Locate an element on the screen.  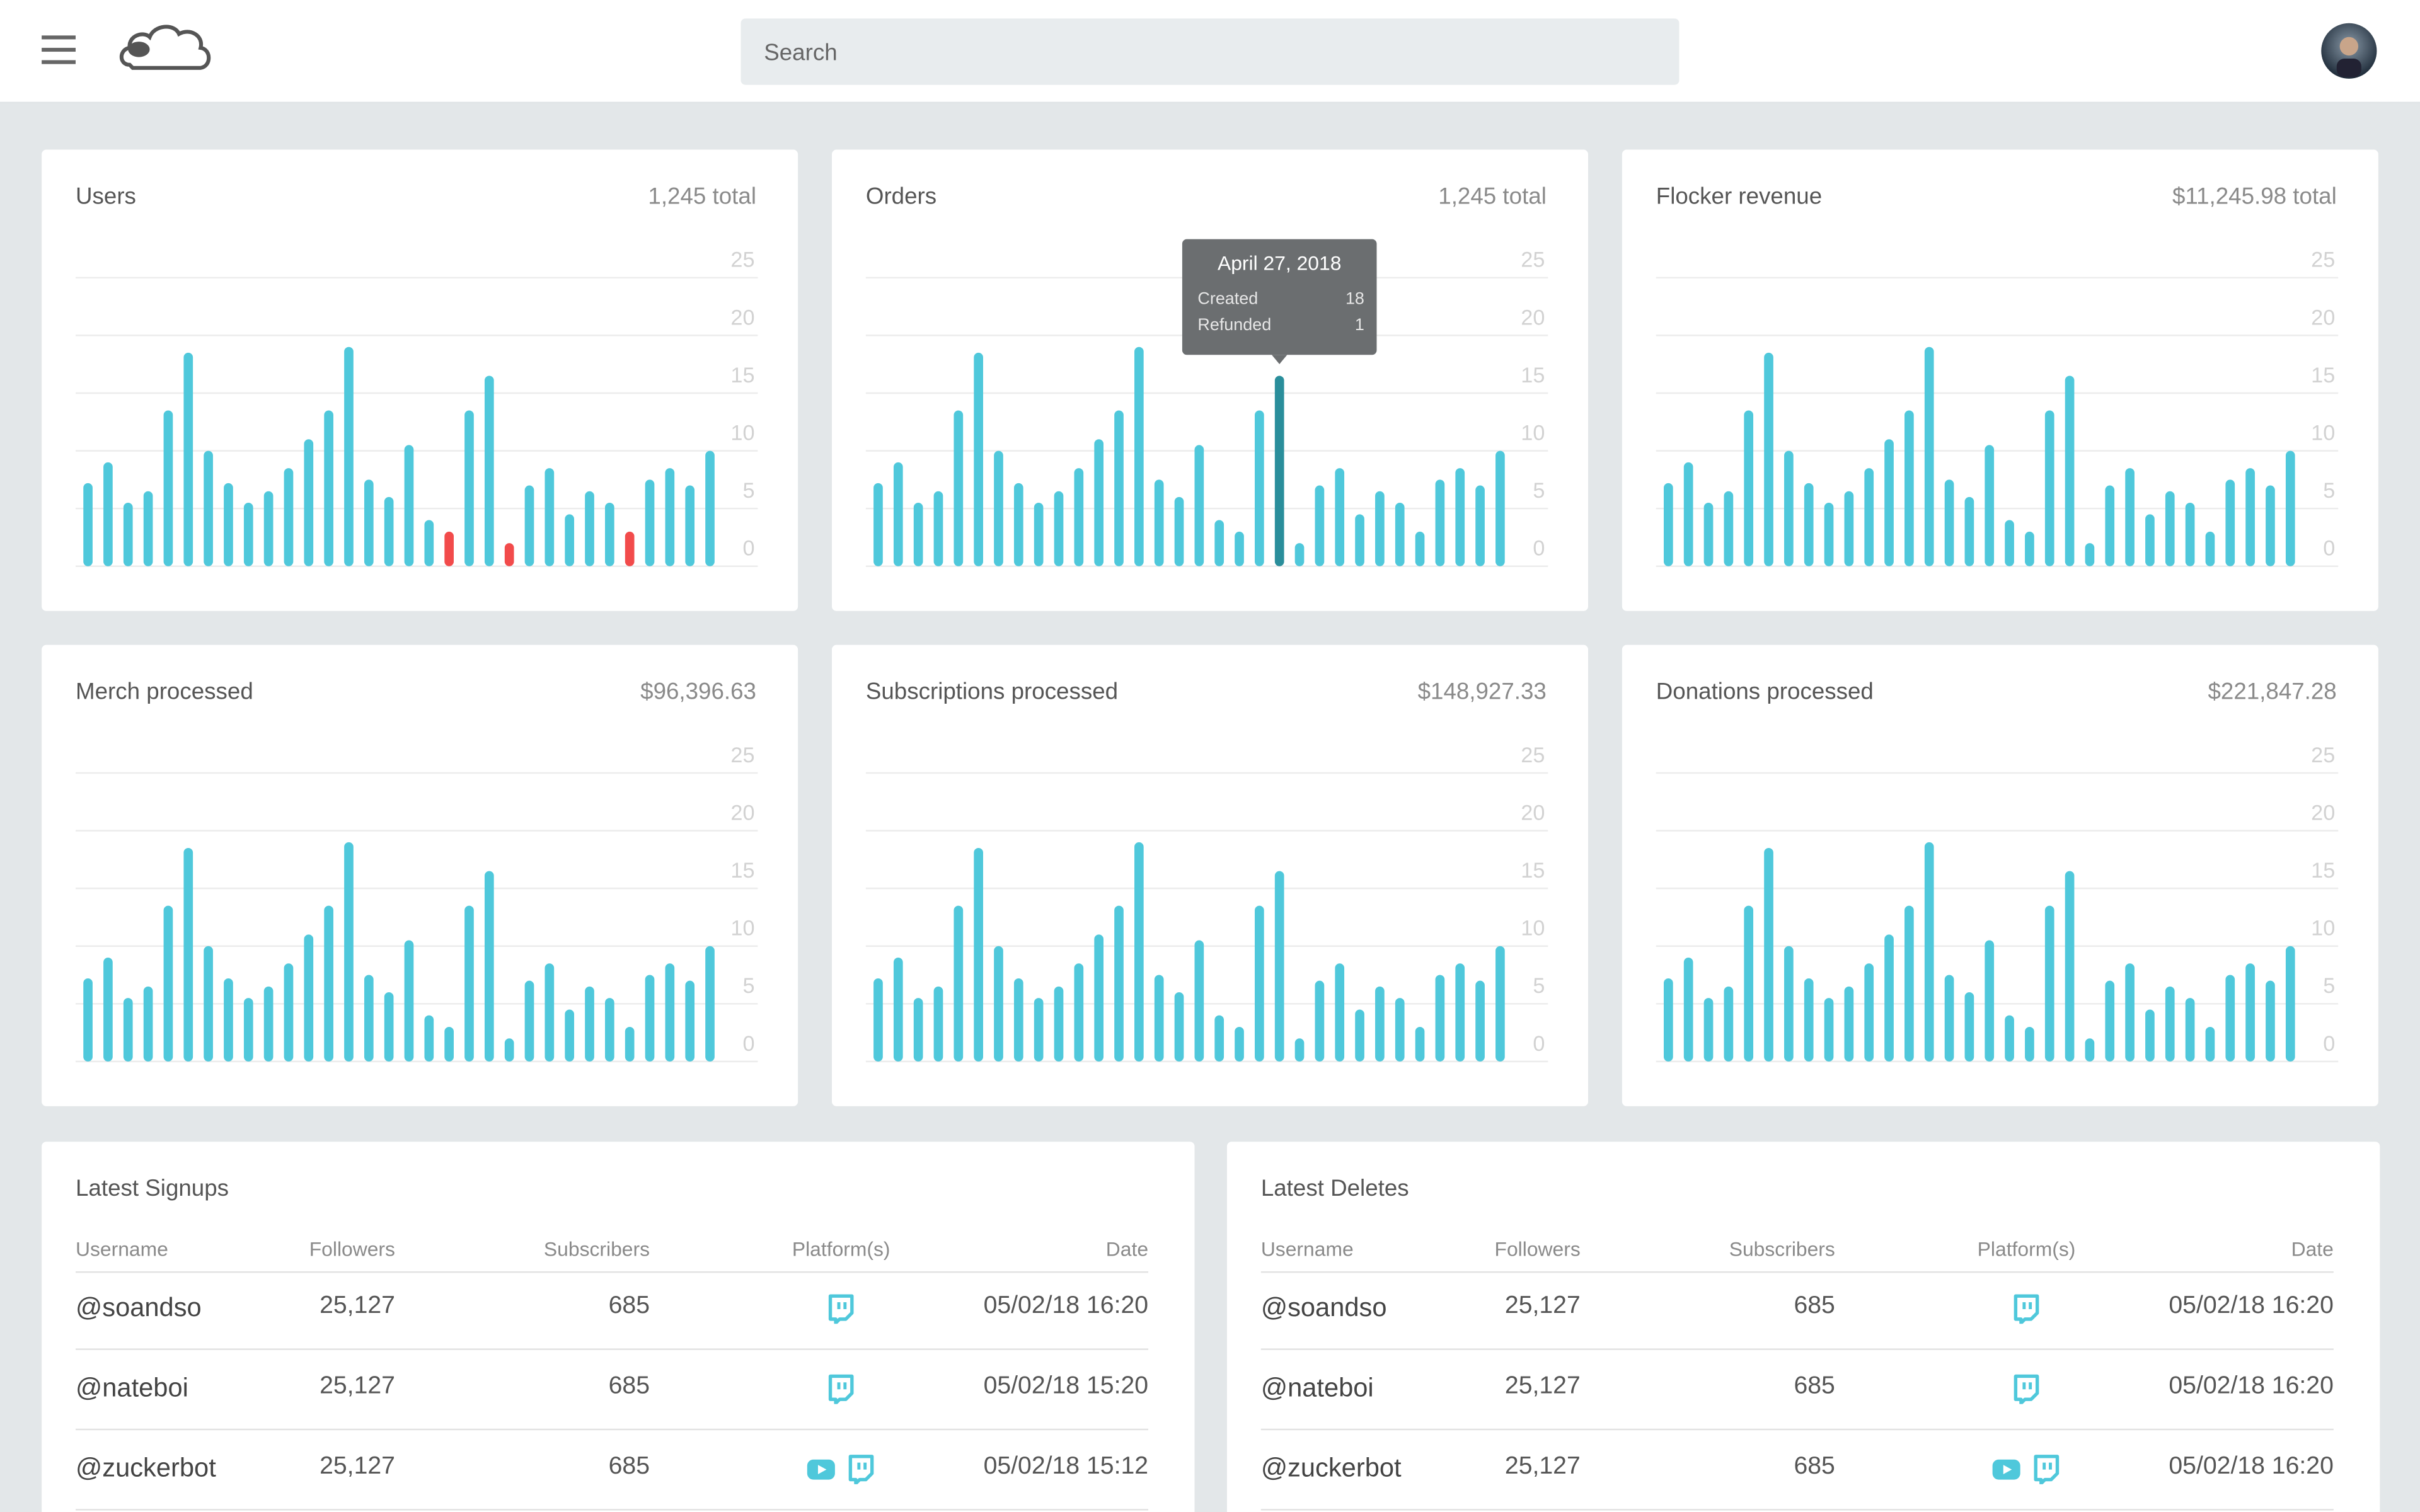
logo is located at coordinates (166, 50).